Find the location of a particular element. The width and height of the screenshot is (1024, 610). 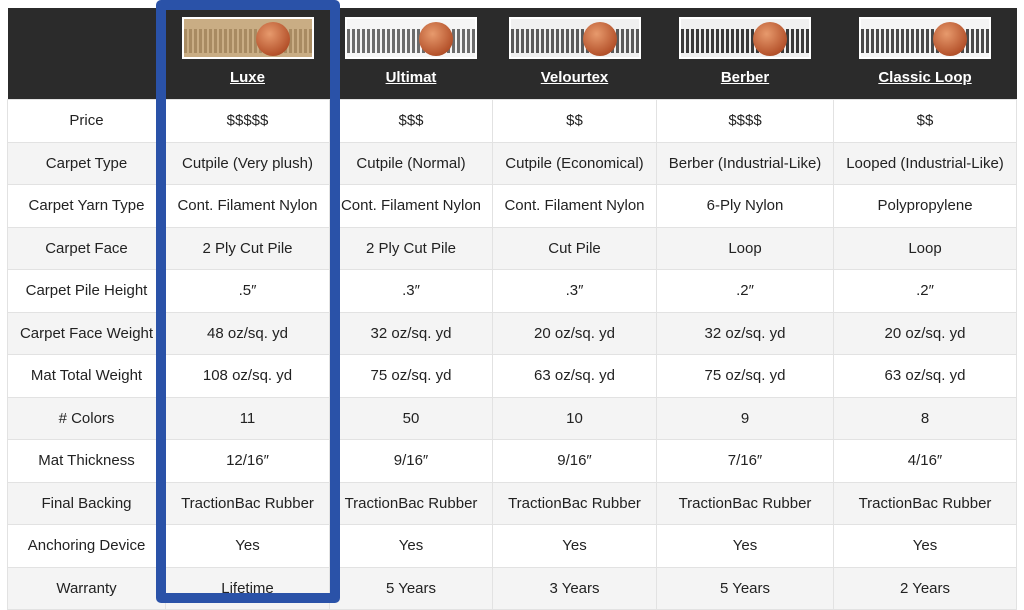

table-row: Carpet Pile Height .5″ .3″ .3″ .2″ .2″ is located at coordinates (512, 291).